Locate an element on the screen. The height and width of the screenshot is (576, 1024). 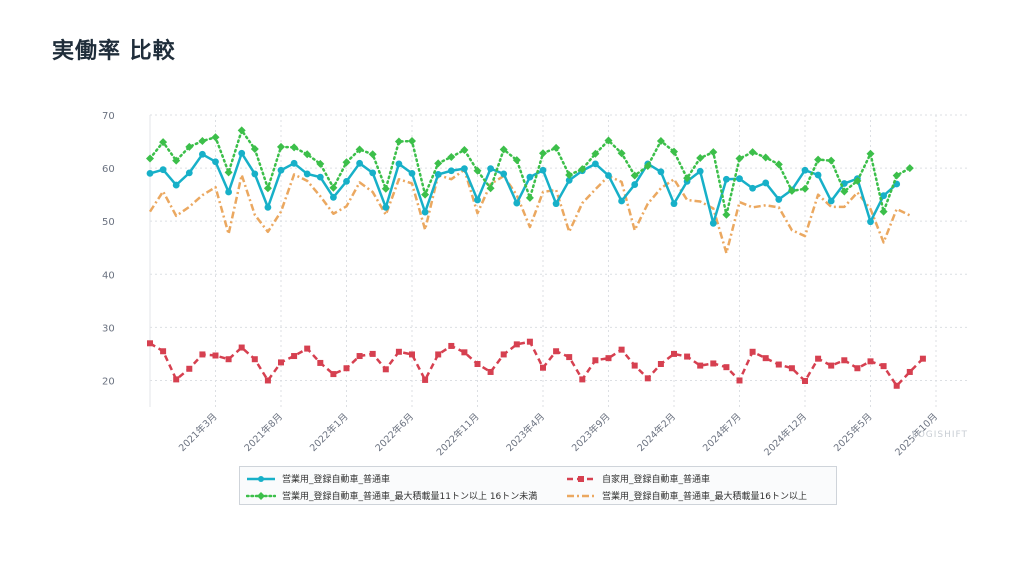
x-tick-label: 2022年11月 is located at coordinates (458, 435).